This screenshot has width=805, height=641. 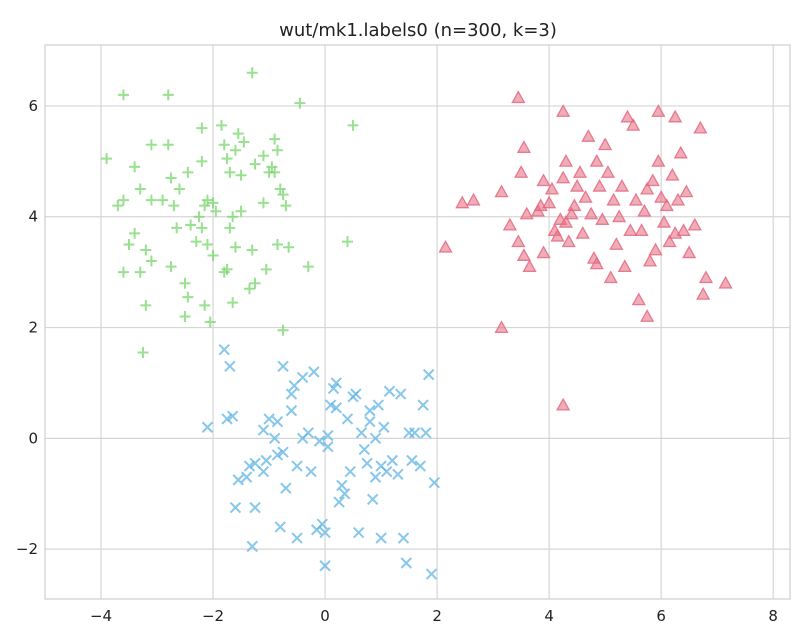 I want to click on x-tick-label: 2, so click(x=437, y=616).